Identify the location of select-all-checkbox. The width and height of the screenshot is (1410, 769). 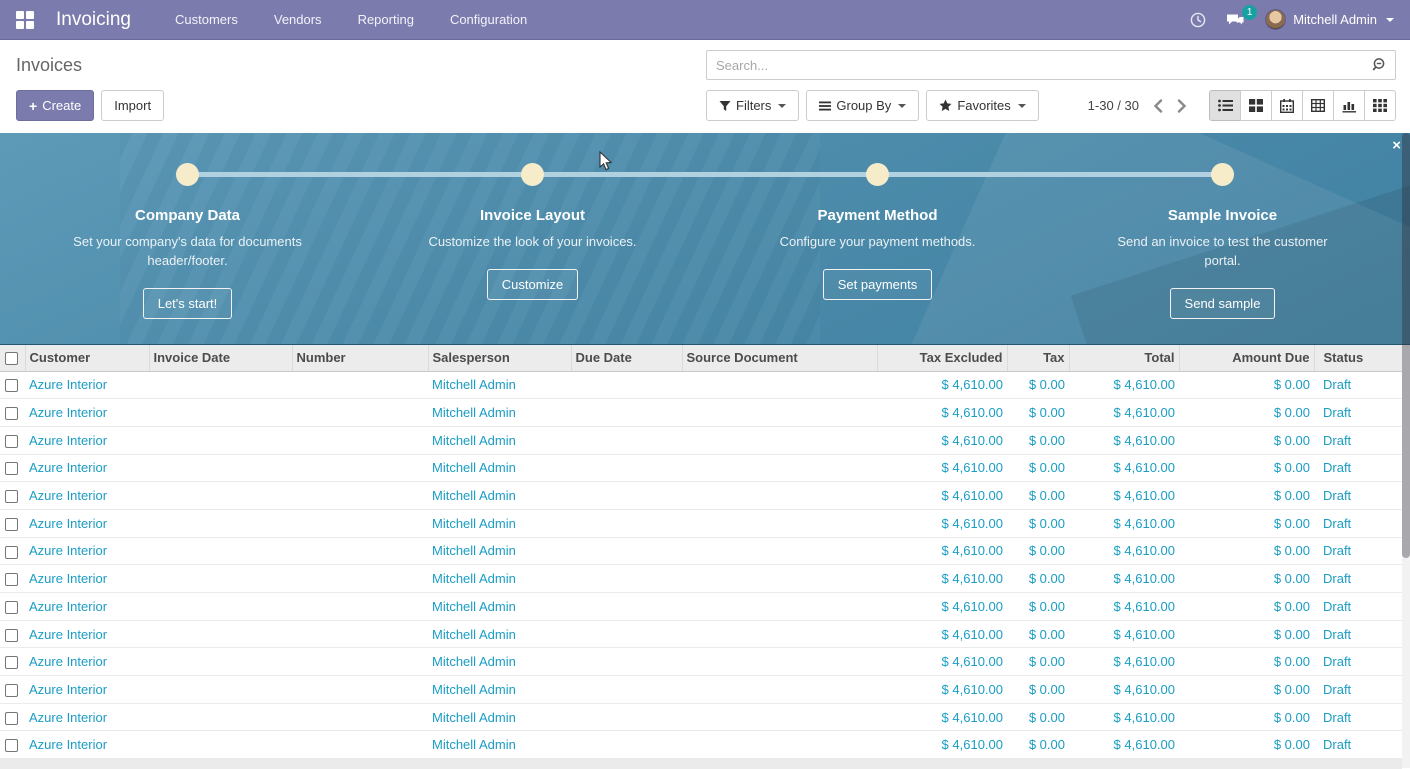
(11, 359).